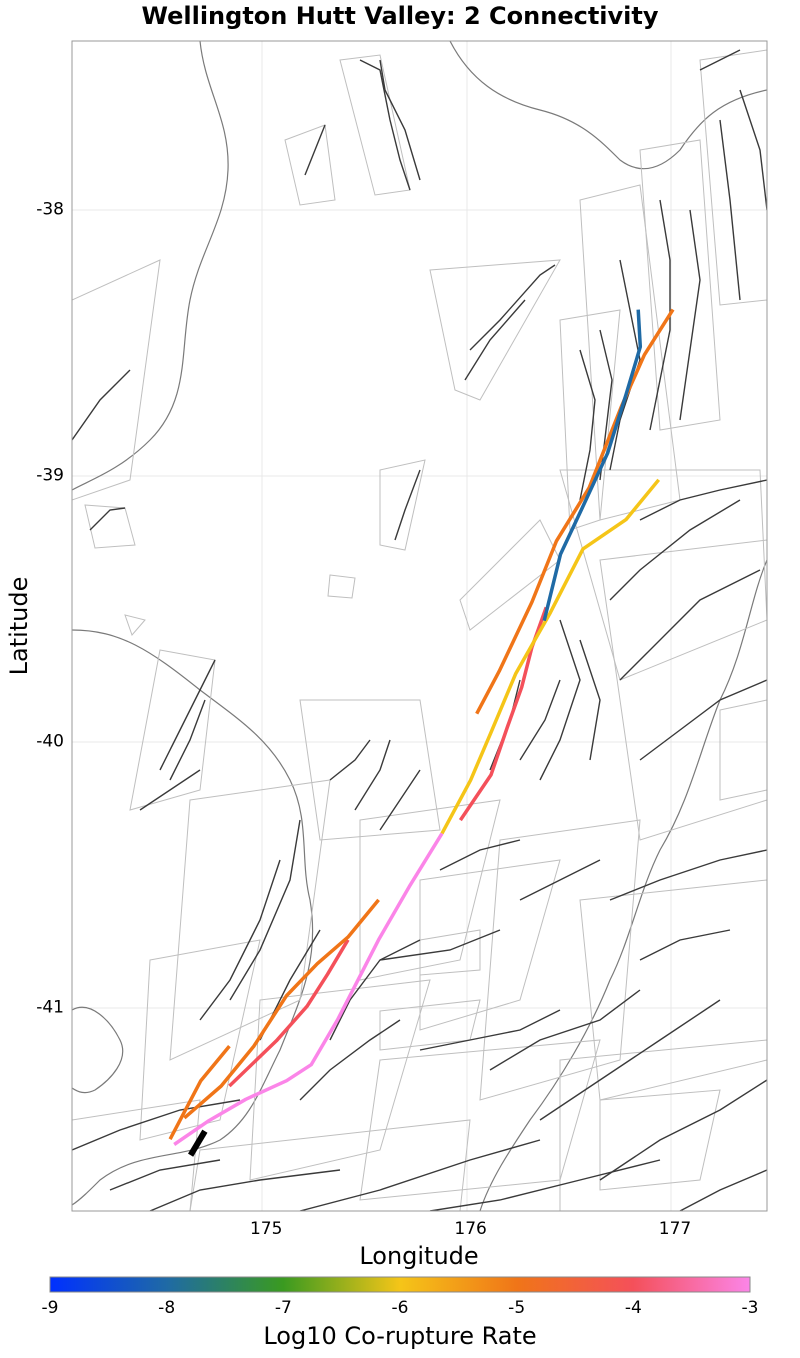 This screenshot has height=1358, width=800. Describe the element at coordinates (19, 626) in the screenshot. I see `y-axis-label: Latitude` at that location.